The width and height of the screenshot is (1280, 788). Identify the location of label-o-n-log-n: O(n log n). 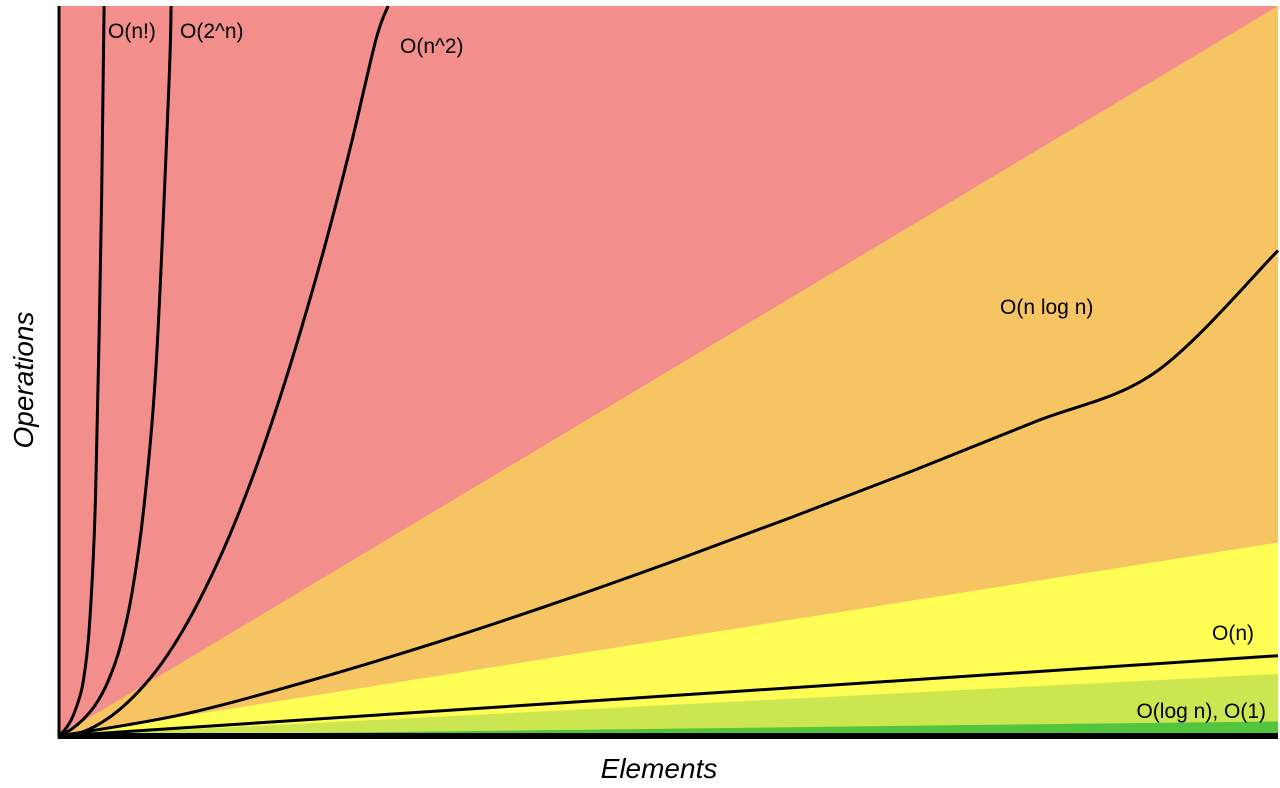
(1046, 307).